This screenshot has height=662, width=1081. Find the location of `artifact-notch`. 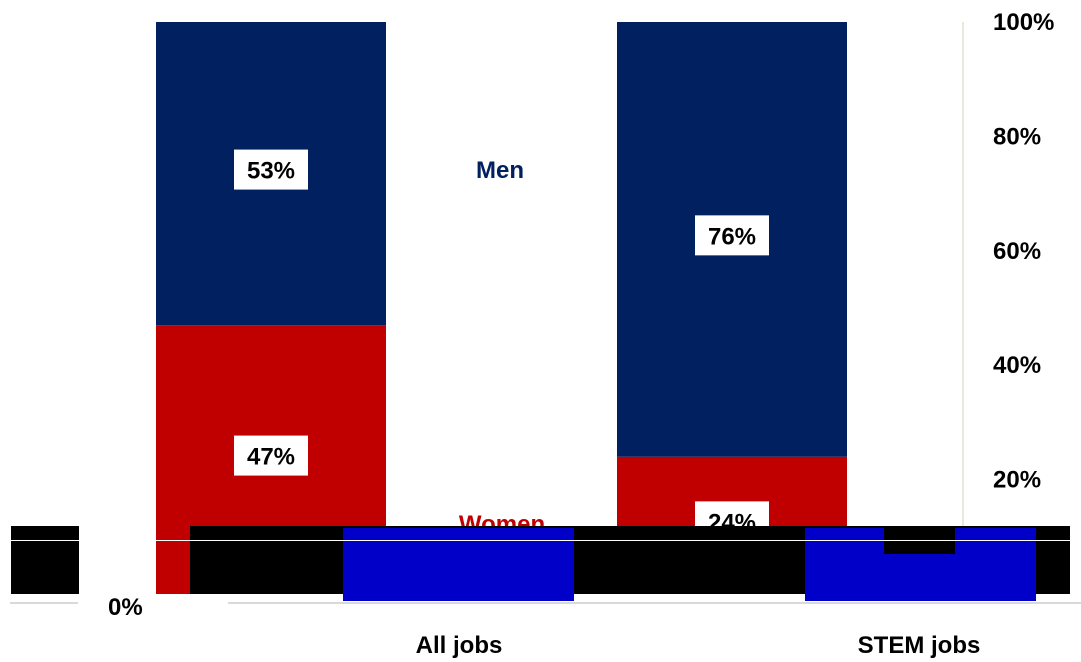

artifact-notch is located at coordinates (919, 541).